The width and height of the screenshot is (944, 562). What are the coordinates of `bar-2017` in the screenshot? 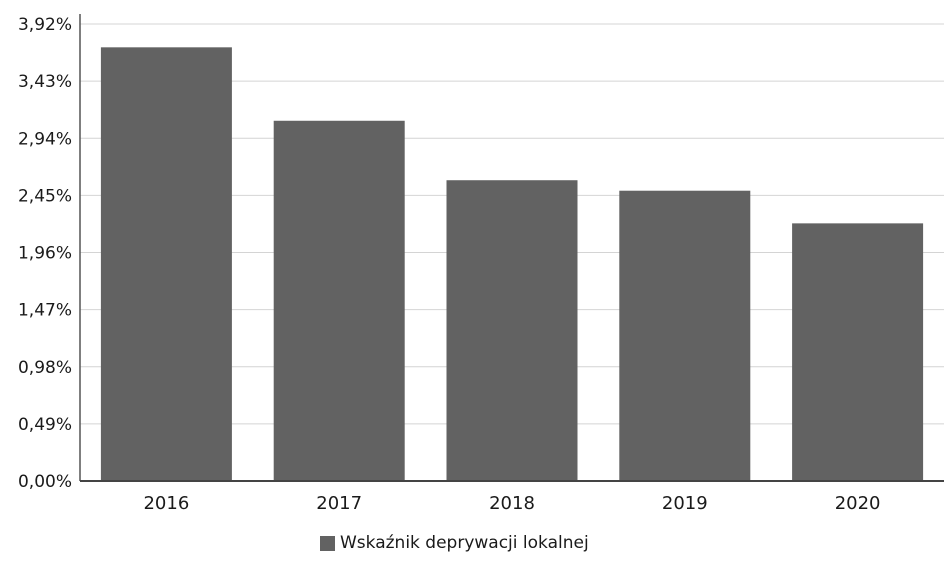 It's located at (339, 300).